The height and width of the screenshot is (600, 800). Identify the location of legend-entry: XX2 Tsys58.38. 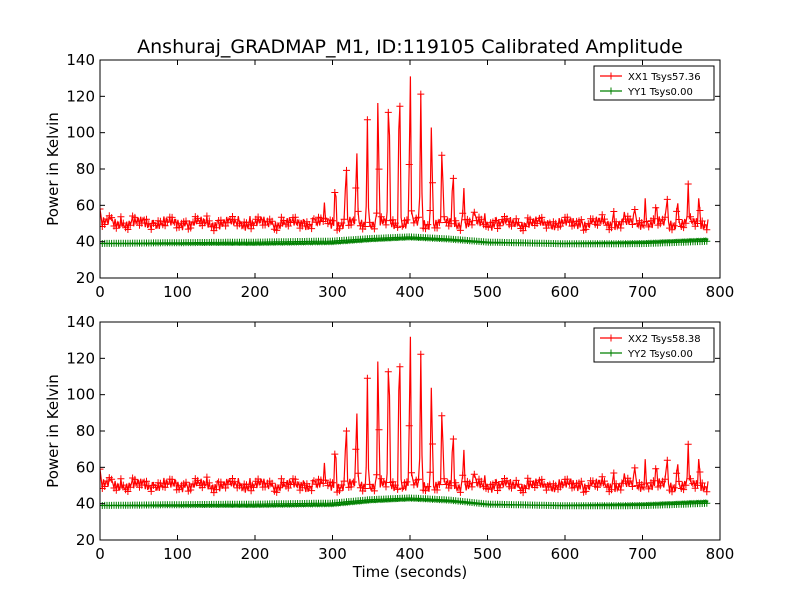
(664, 339).